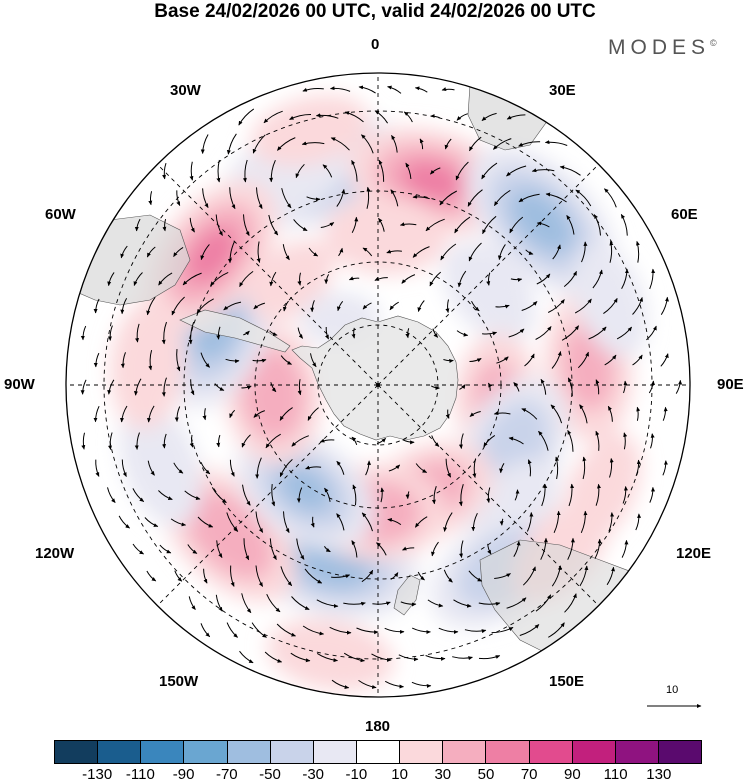 Image resolution: width=750 pixels, height=783 pixels. Describe the element at coordinates (185, 90) in the screenshot. I see `lon-label-30w: 30W` at that location.